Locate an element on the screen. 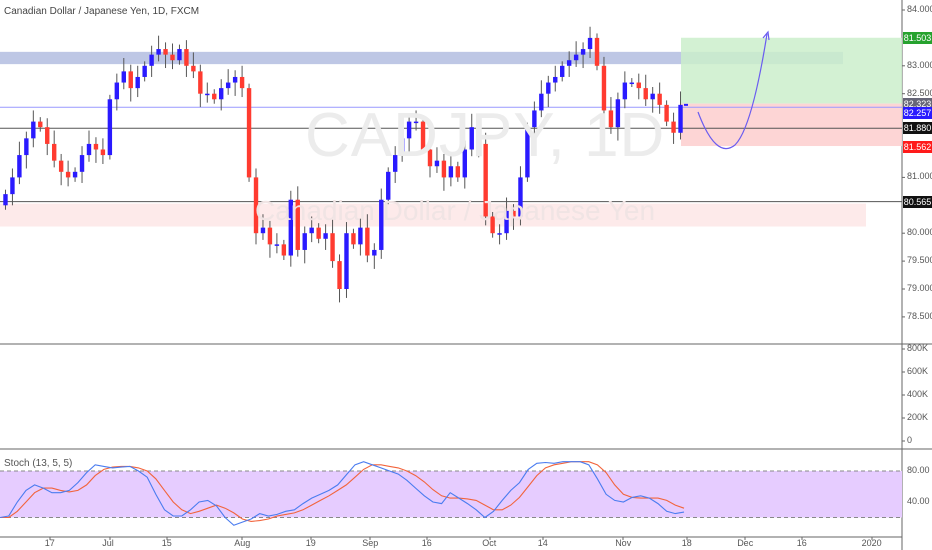  price-tick: 82.500 is located at coordinates (919, 92).